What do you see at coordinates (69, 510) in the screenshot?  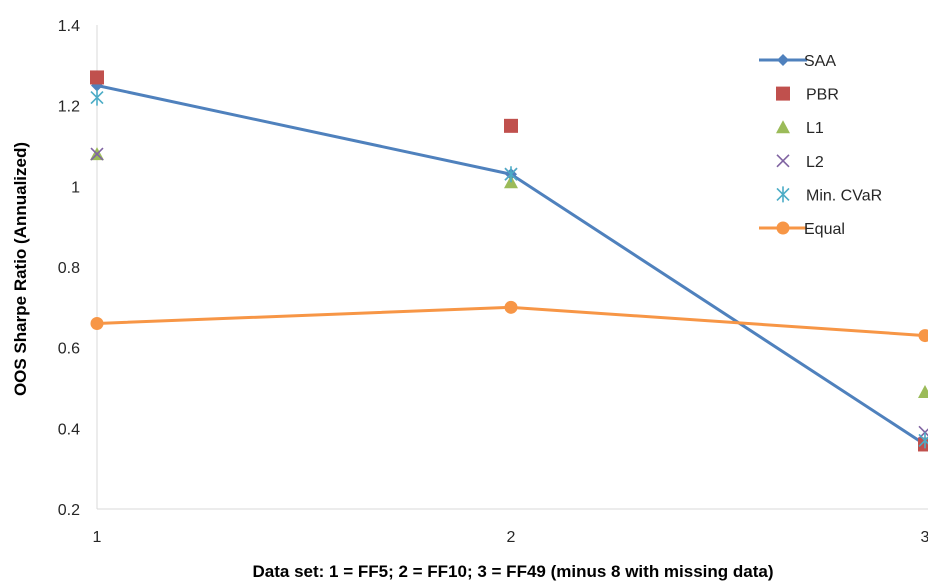 I see `y-tick-label: 0.2` at bounding box center [69, 510].